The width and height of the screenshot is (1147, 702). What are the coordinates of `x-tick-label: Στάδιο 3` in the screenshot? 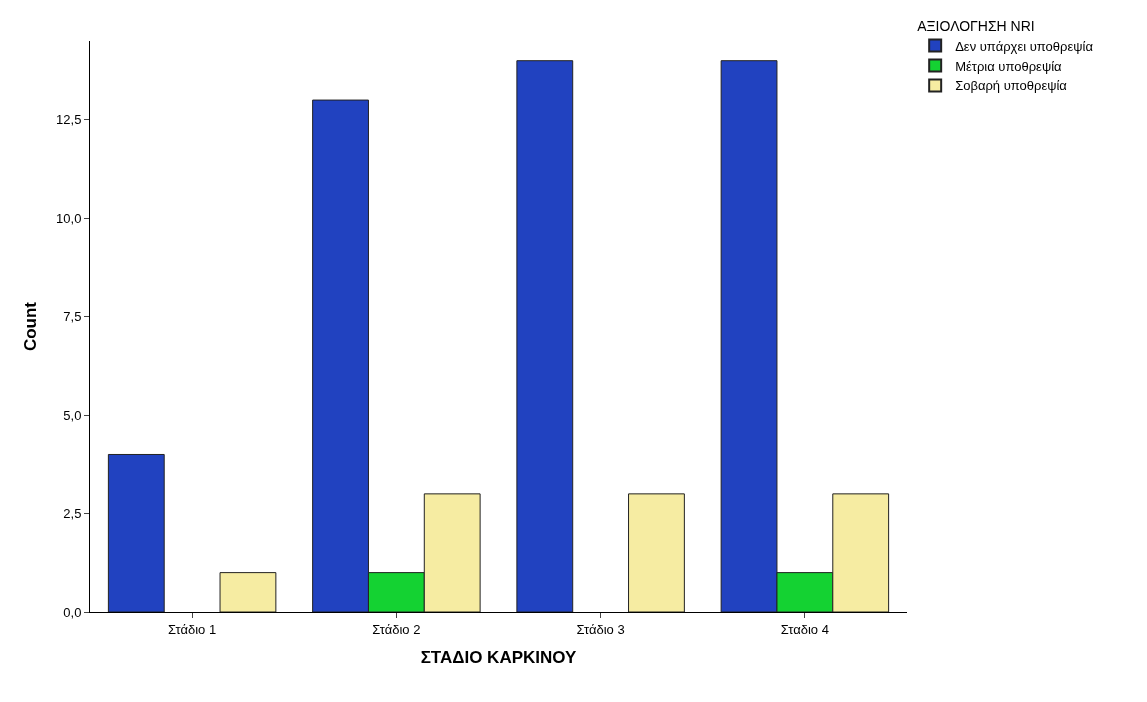 It's located at (600, 629).